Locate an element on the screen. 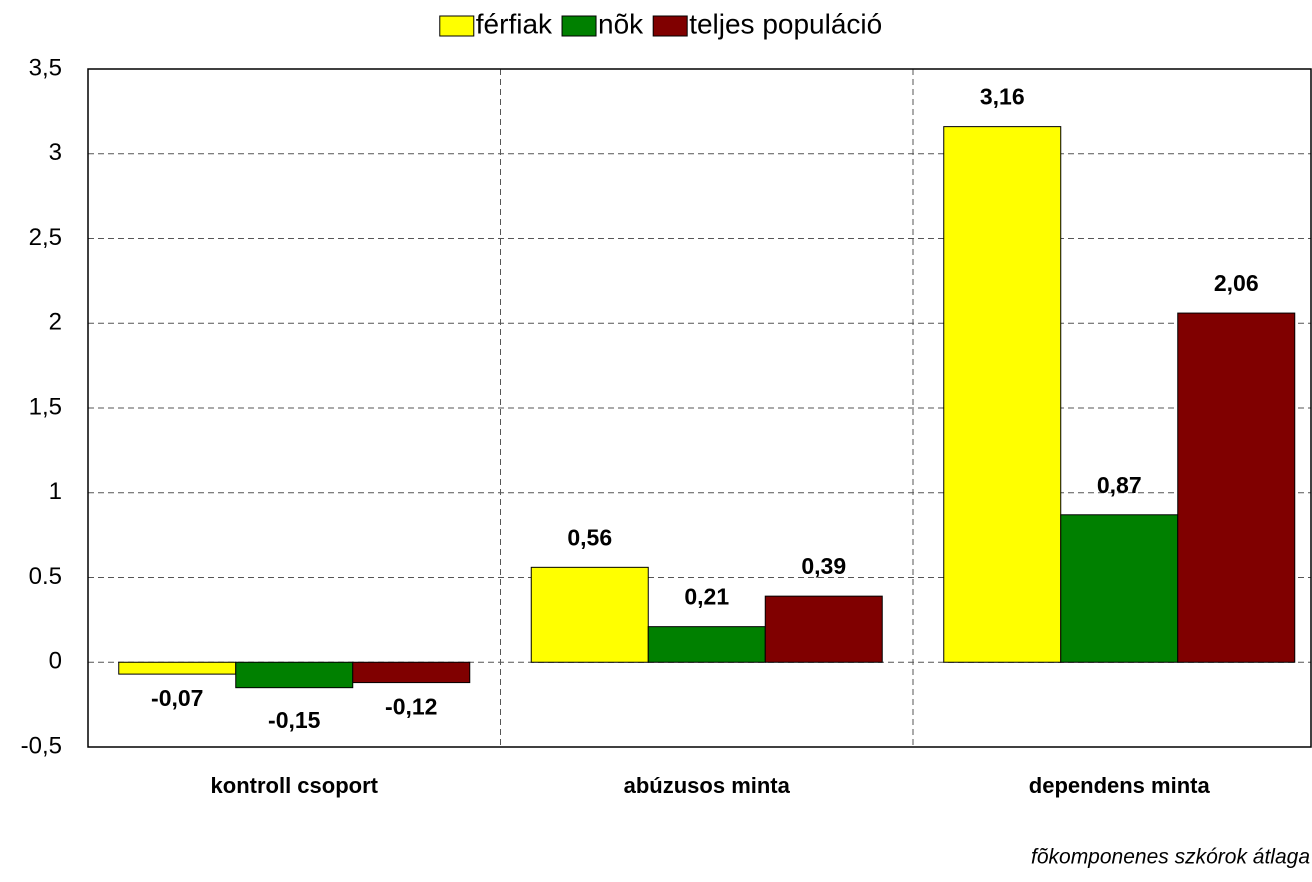 Image resolution: width=1312 pixels, height=882 pixels. legend-label: nõk is located at coordinates (621, 23).